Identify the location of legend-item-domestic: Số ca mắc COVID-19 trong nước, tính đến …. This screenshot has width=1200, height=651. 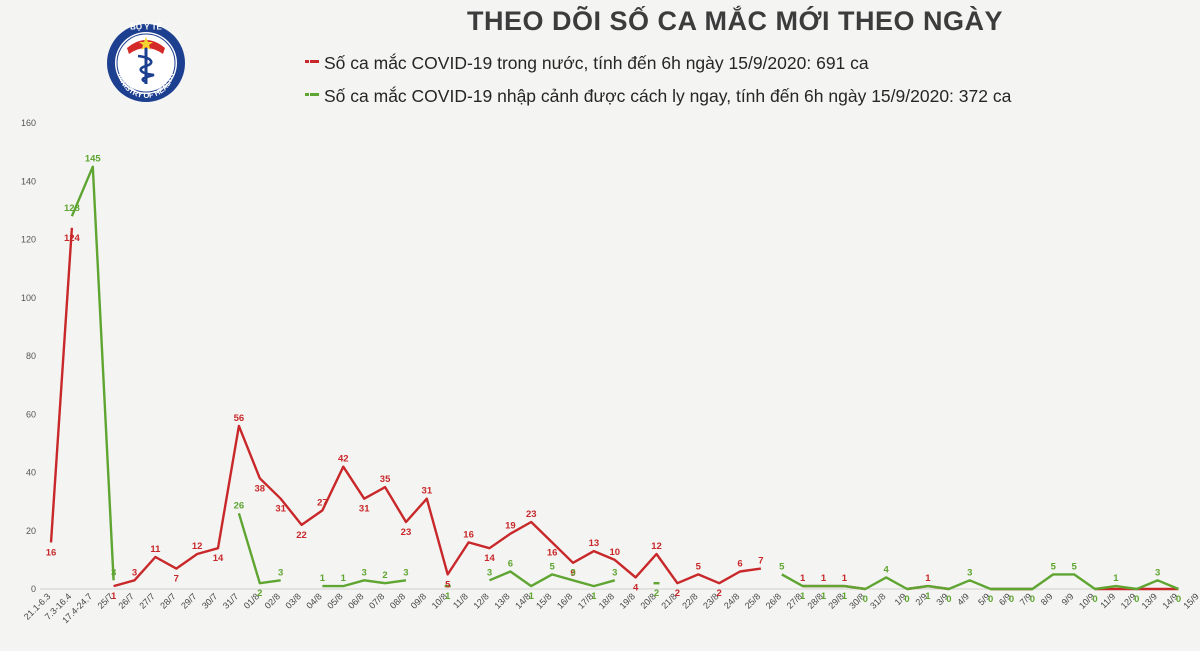
(587, 63).